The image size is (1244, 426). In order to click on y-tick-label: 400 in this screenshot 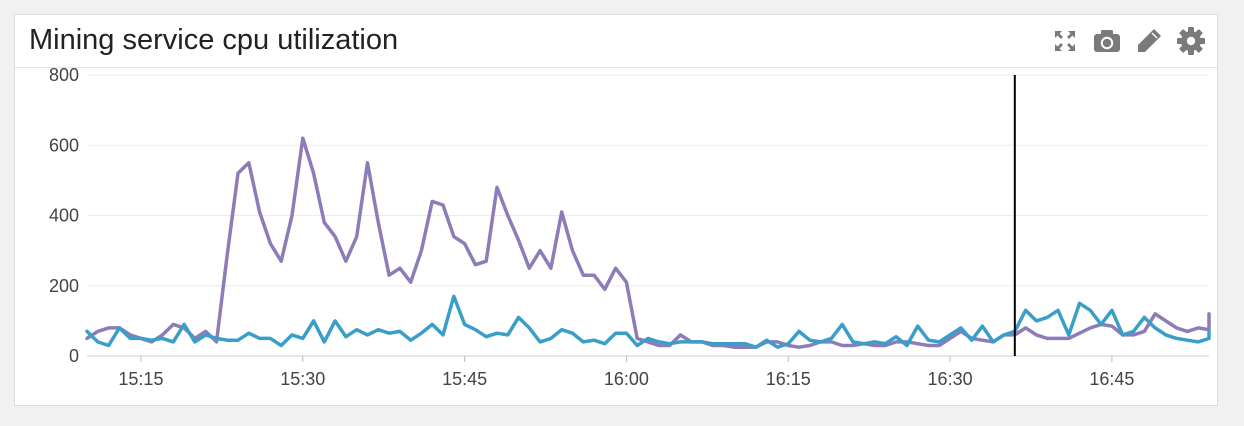, I will do `click(64, 216)`.